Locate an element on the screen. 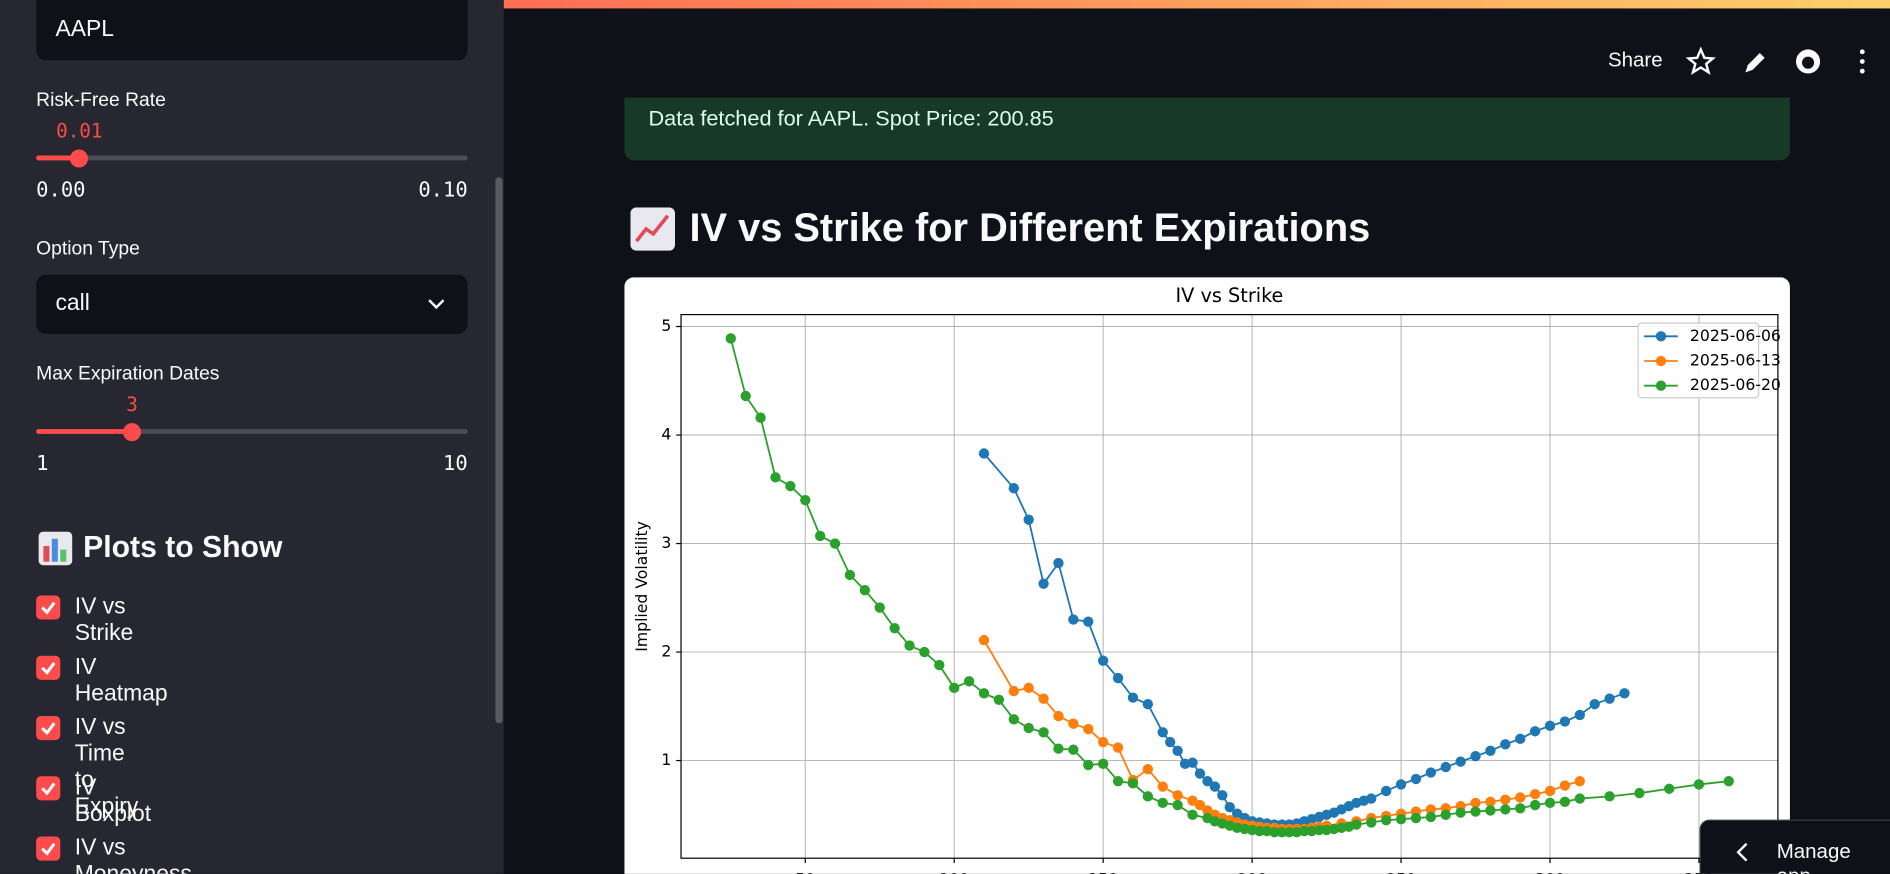 This screenshot has width=1890, height=874. select-box is located at coordinates (252, 304).